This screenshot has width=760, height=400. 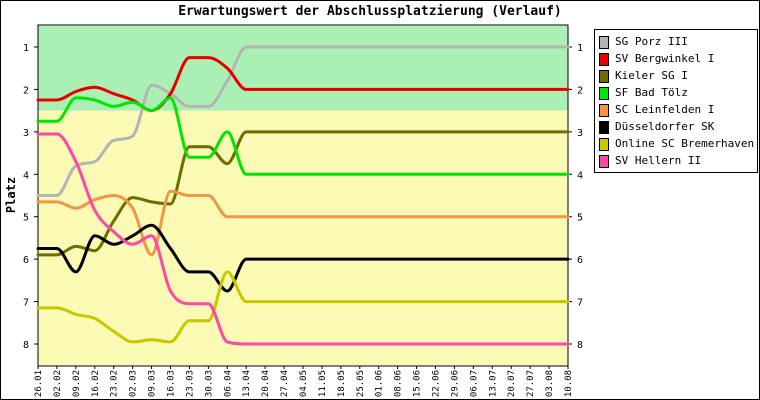 I want to click on y-tick-label-left: 4, so click(x=26, y=175).